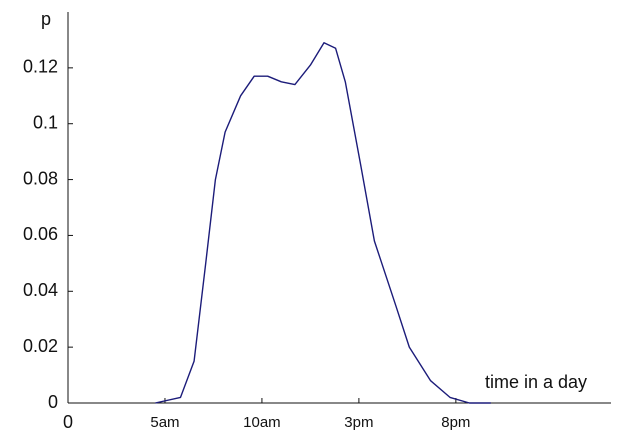 Image resolution: width=634 pixels, height=434 pixels. Describe the element at coordinates (68, 422) in the screenshot. I see `x-tick-label: 0` at that location.